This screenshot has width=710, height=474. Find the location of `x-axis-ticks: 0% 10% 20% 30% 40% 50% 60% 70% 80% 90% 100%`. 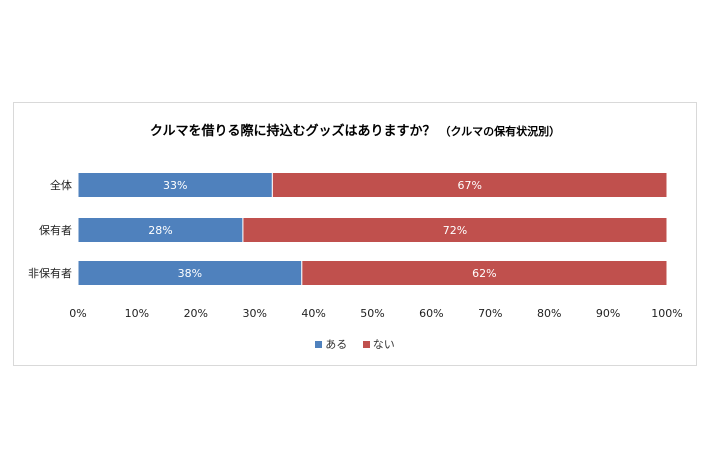

x-axis-ticks: 0% 10% 20% 30% 40% 50% 60% 70% 80% 90% 100% is located at coordinates (375, 313).